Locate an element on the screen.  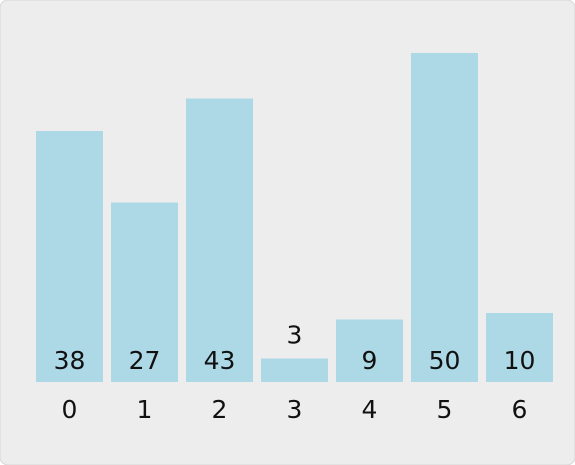
index-label: 4 is located at coordinates (370, 409).